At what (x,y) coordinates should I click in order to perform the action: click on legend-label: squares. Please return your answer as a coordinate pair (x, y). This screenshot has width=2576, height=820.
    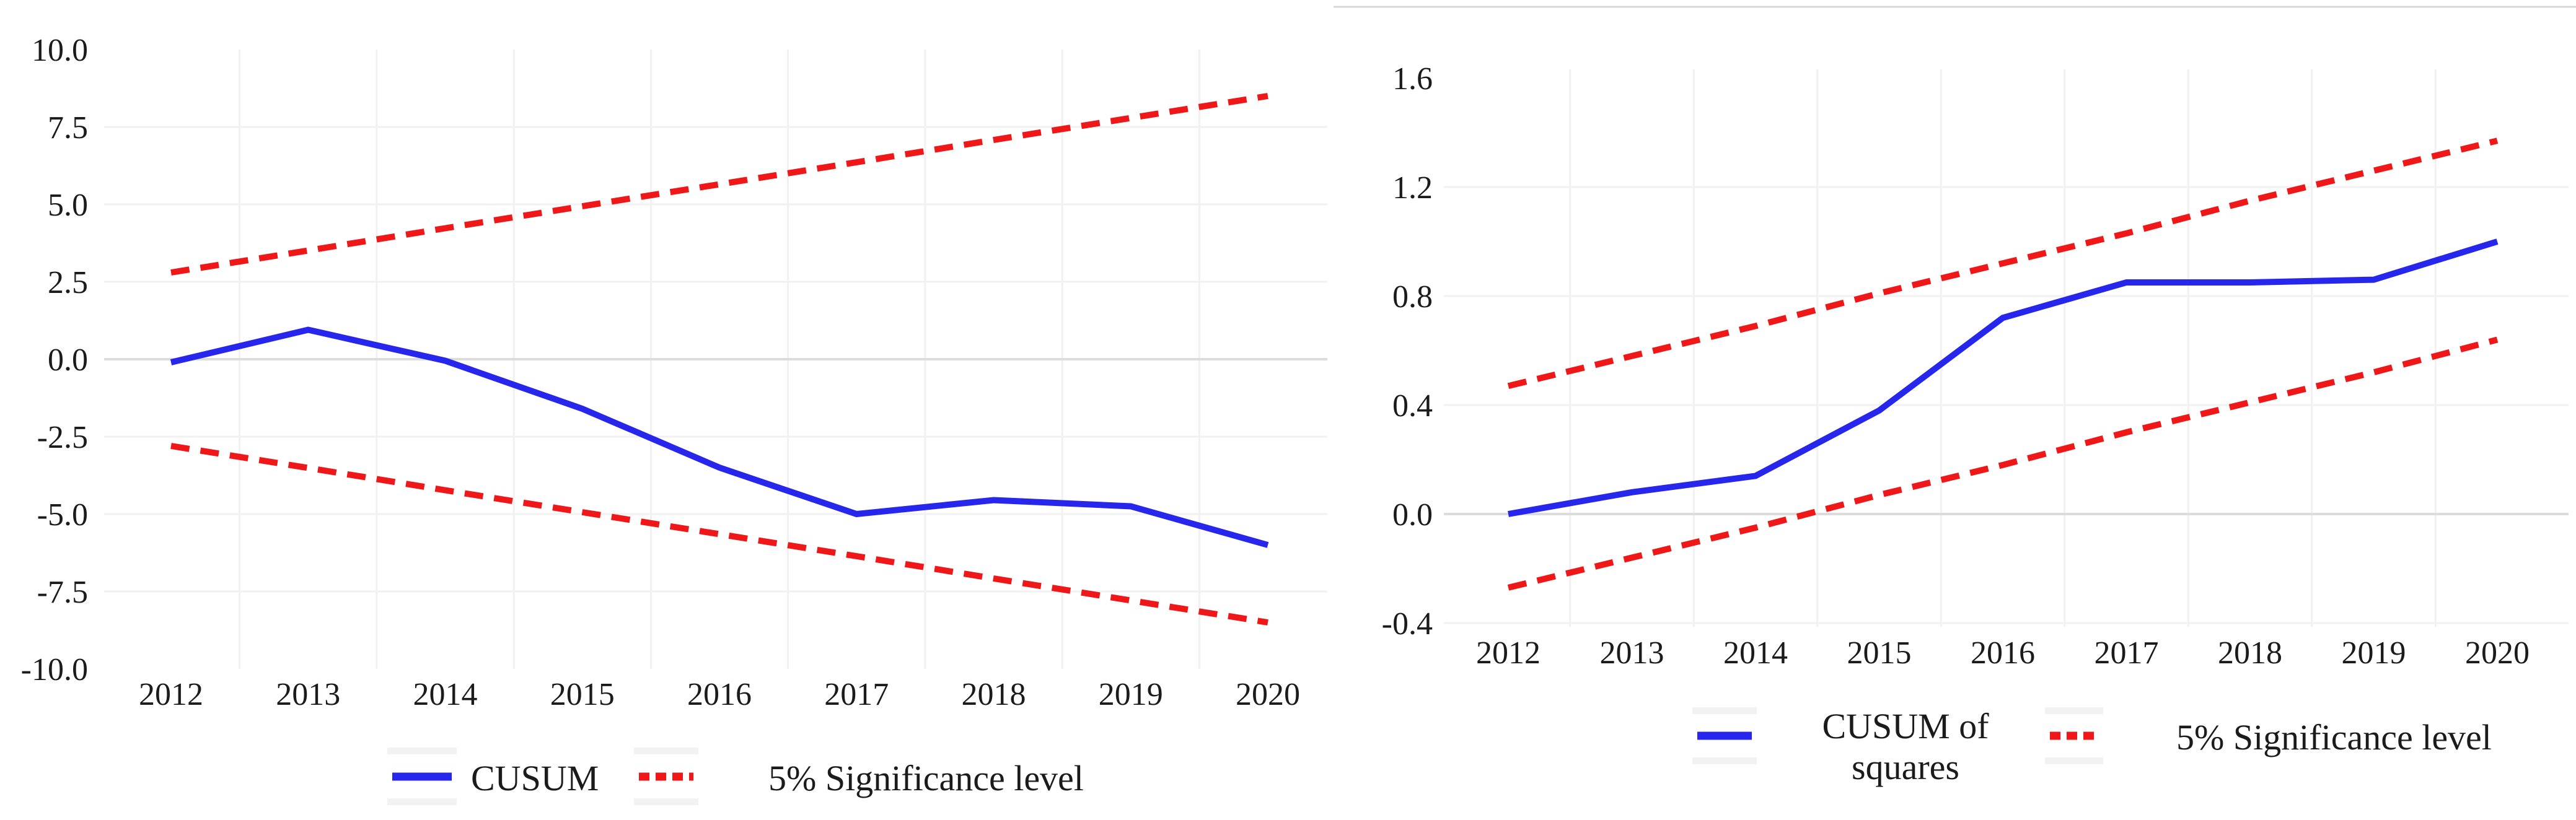
    Looking at the image, I should click on (1906, 767).